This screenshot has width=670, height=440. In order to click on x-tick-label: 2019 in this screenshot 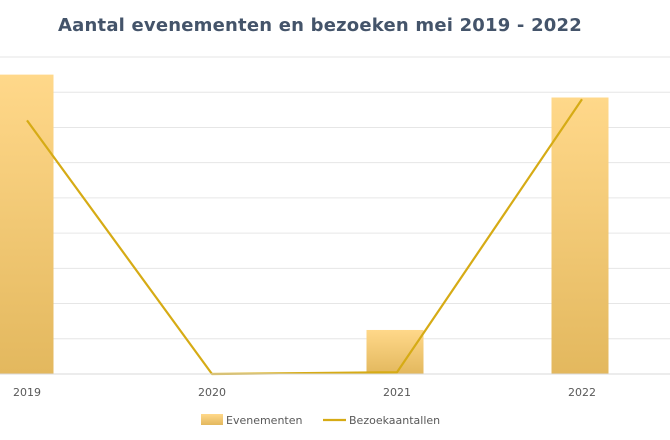, I will do `click(27, 392)`.